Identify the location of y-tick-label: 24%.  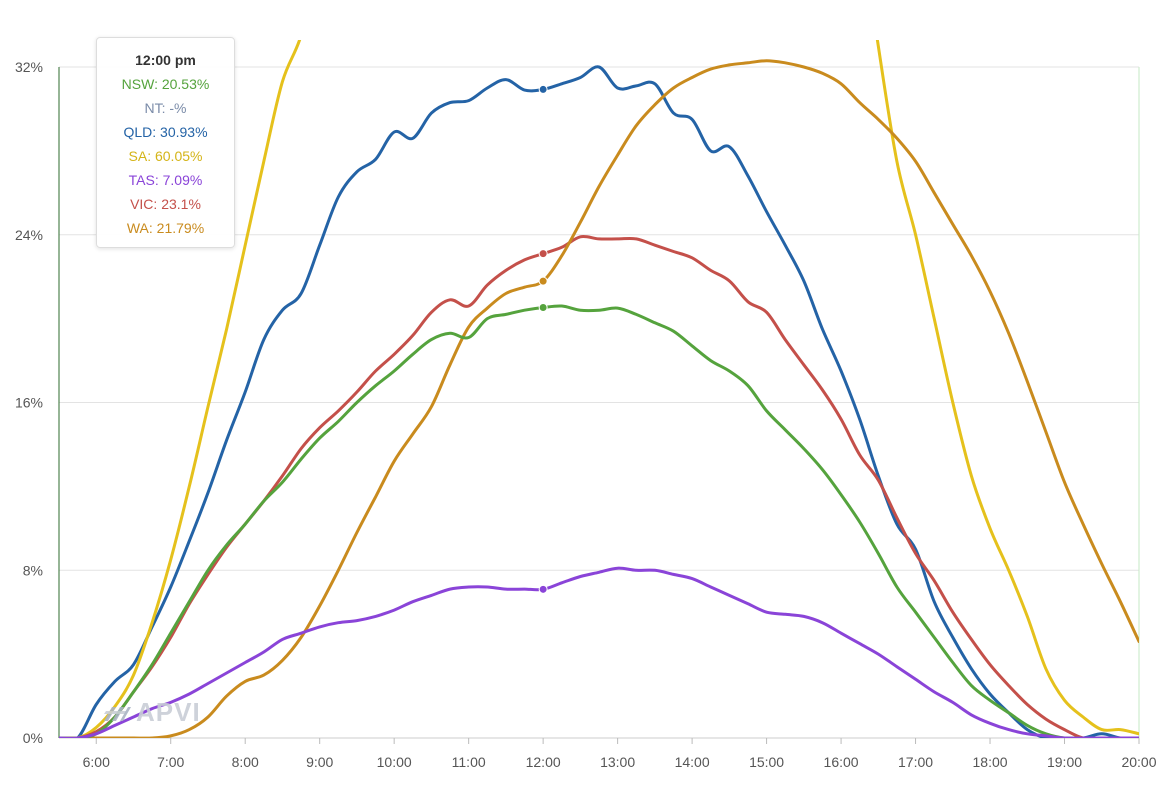
(29, 235).